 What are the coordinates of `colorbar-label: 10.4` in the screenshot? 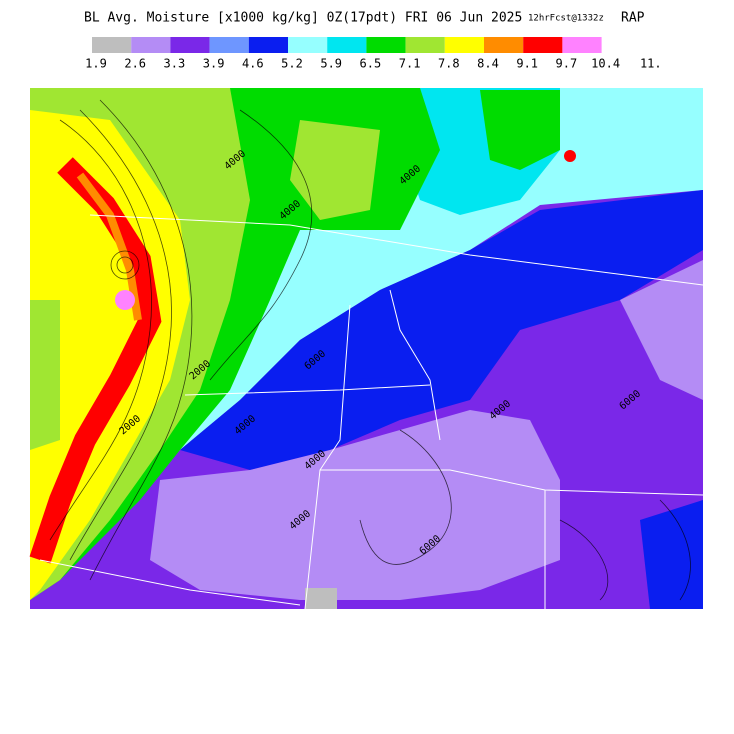 It's located at (605, 64).